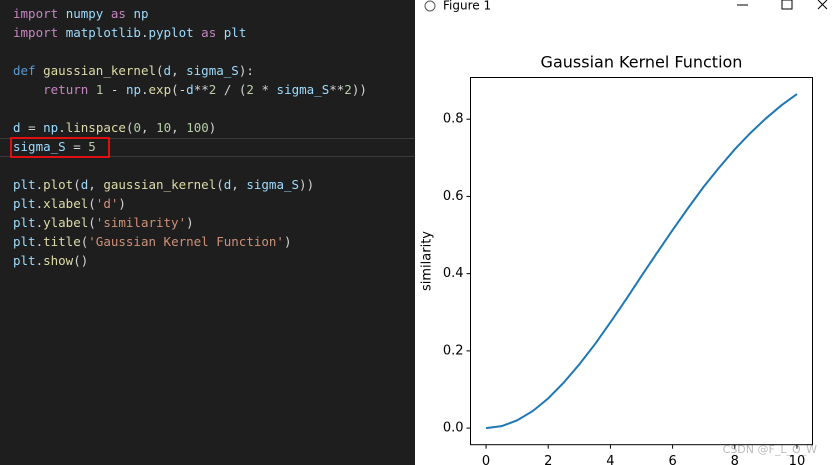 The height and width of the screenshot is (465, 832). What do you see at coordinates (453, 119) in the screenshot?
I see `y-tick-label: 0.8` at bounding box center [453, 119].